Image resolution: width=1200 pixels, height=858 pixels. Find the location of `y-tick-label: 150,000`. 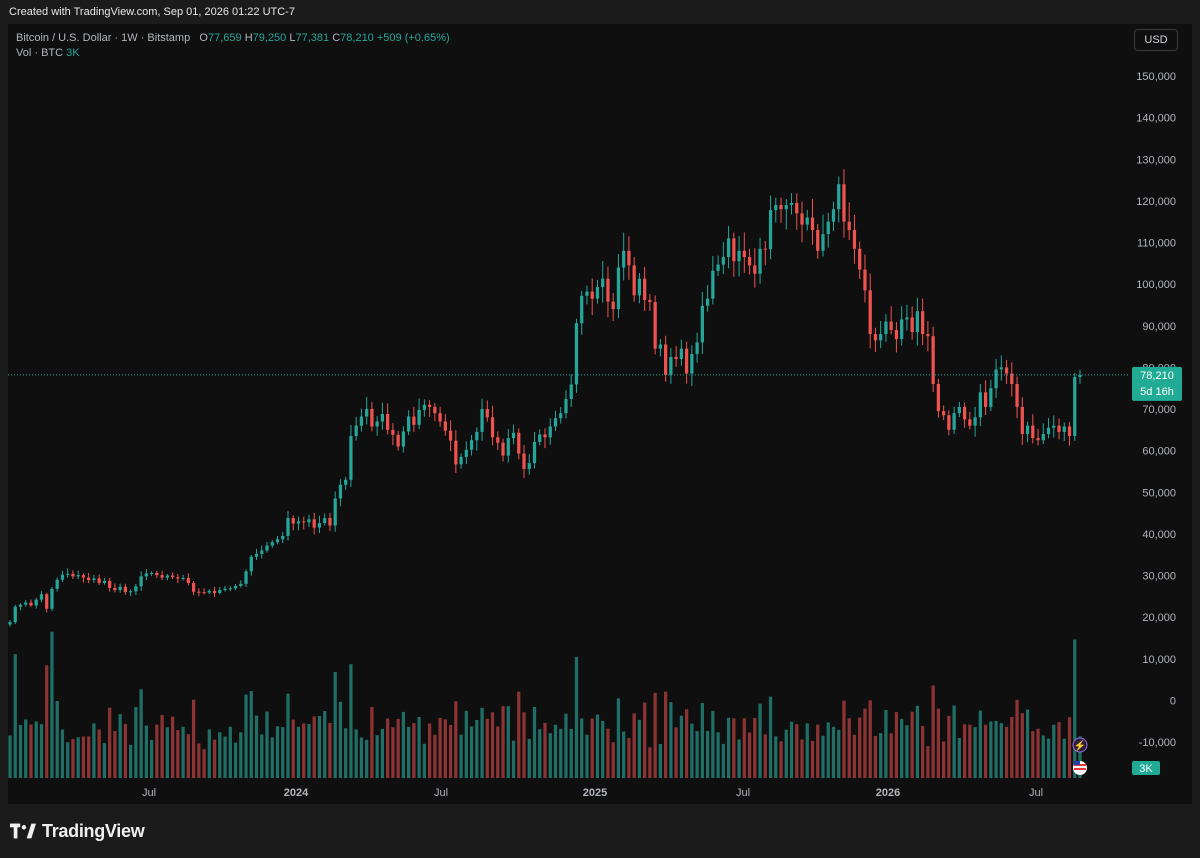

y-tick-label: 150,000 is located at coordinates (1156, 77).